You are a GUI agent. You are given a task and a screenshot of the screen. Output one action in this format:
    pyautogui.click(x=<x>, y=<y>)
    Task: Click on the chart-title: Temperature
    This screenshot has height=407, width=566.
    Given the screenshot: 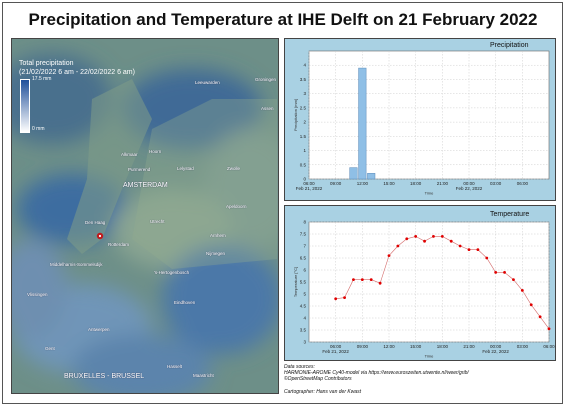 What is the action you would take?
    pyautogui.click(x=509, y=214)
    